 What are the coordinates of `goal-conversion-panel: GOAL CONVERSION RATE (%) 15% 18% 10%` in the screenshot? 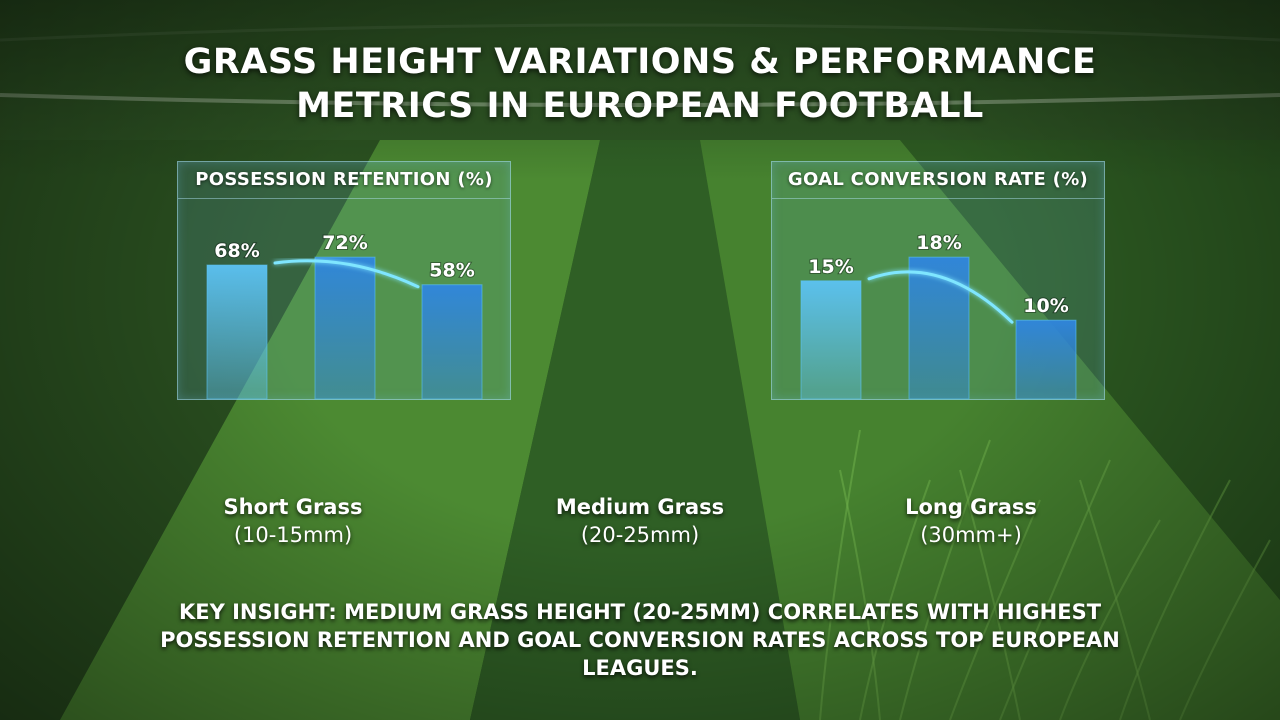 It's located at (938, 280).